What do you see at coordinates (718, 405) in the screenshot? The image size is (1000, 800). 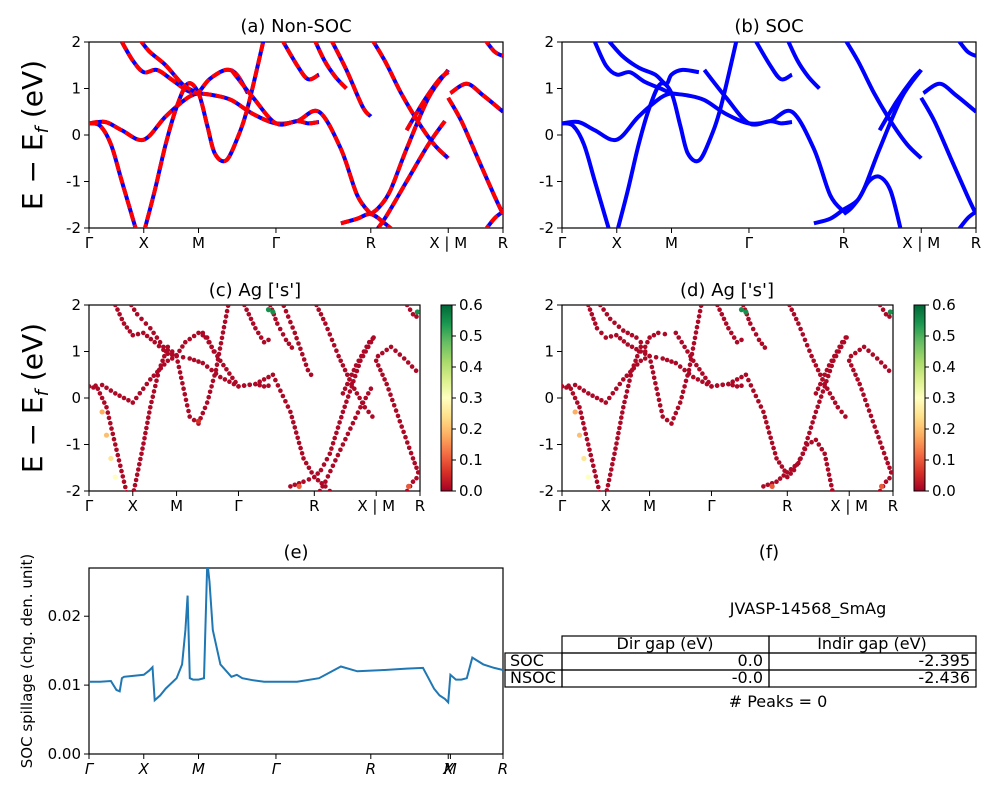 I see `panel-d-plot: -2 -1 0 1 2 Γ X M Γ R X | M R` at bounding box center [718, 405].